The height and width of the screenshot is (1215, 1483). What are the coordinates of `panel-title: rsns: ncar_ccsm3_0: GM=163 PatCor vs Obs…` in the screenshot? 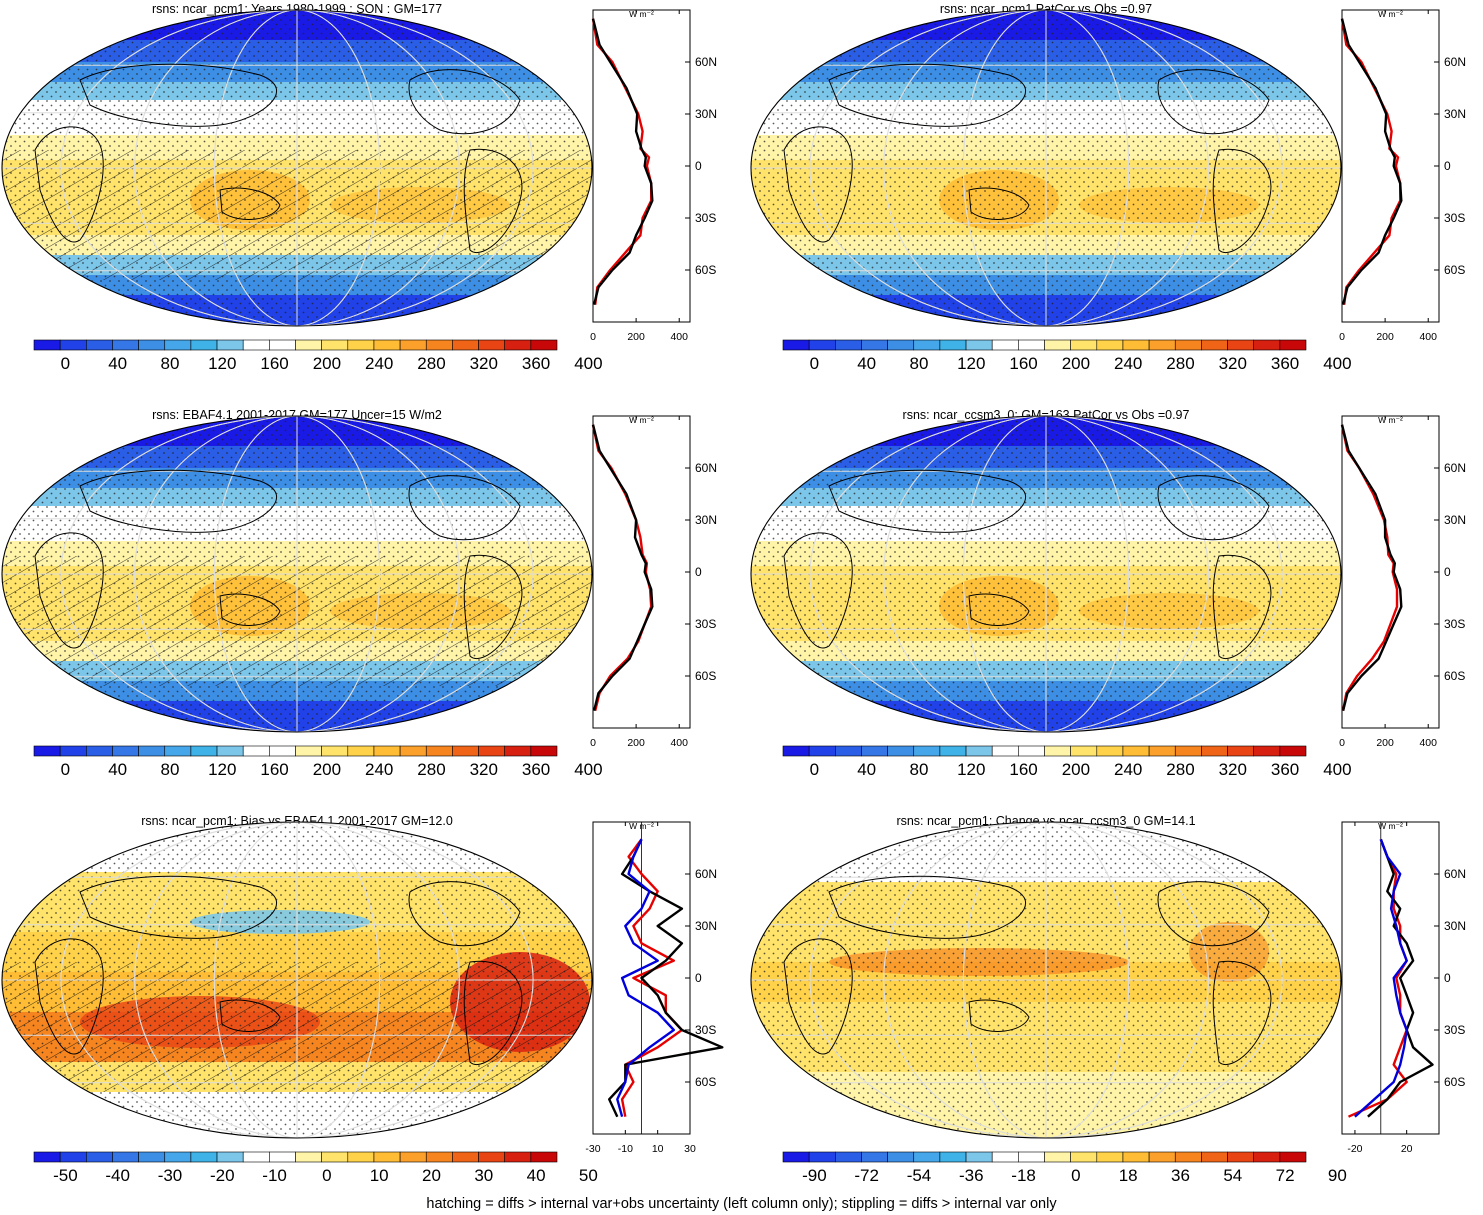 It's located at (1046, 415).